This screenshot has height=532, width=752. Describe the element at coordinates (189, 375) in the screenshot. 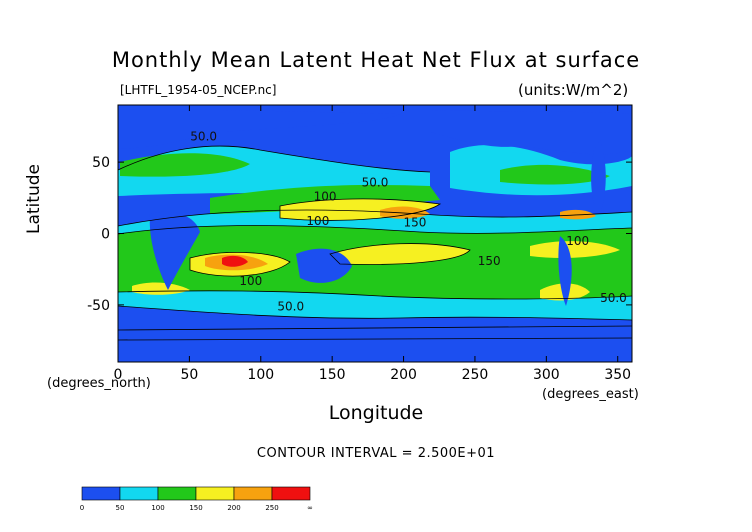

I see `x-tick-label: 50` at that location.